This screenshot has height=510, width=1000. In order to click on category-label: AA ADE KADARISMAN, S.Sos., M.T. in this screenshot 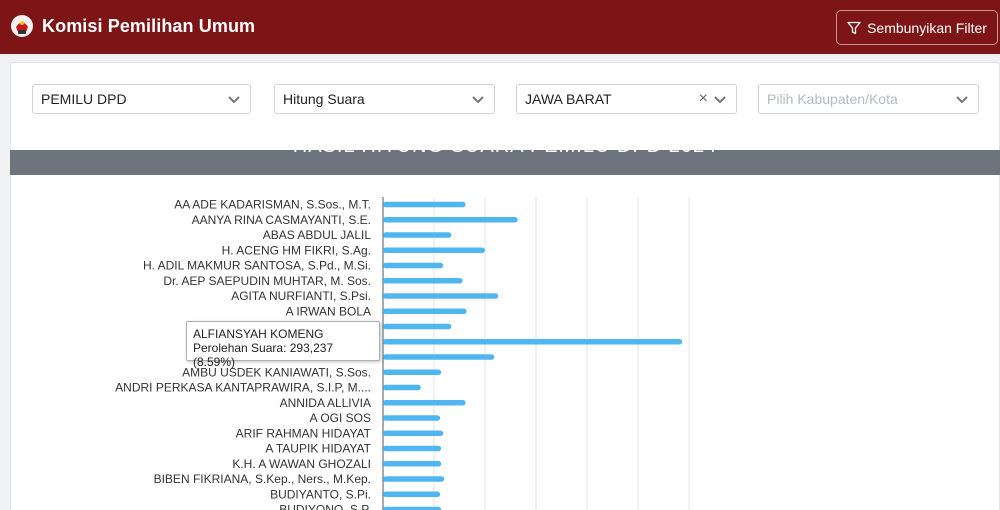, I will do `click(272, 205)`.